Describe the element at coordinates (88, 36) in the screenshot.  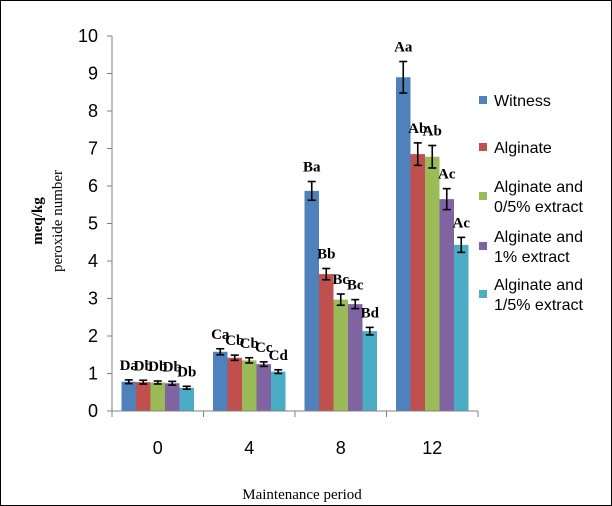
I see `y-tick-label: 10` at that location.